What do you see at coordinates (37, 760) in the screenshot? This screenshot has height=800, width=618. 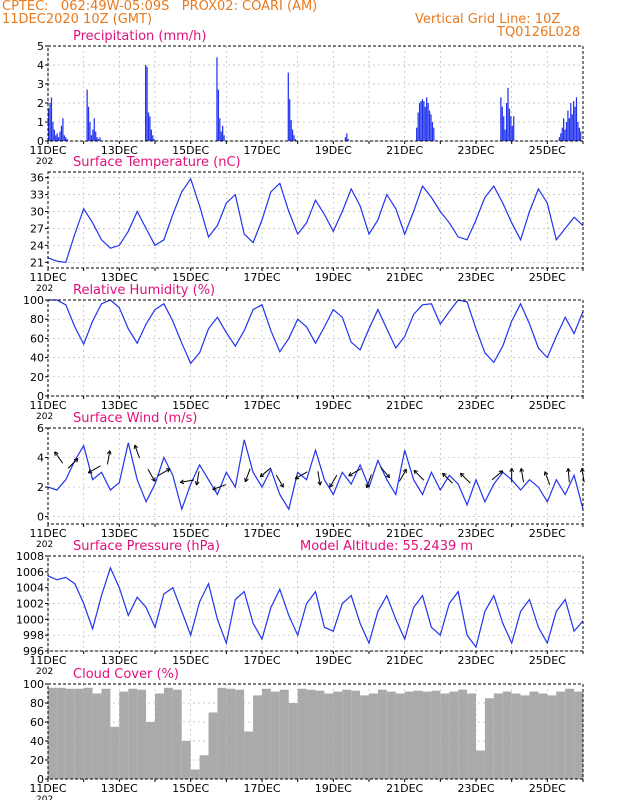 I see `y-tick-label: 20` at bounding box center [37, 760].